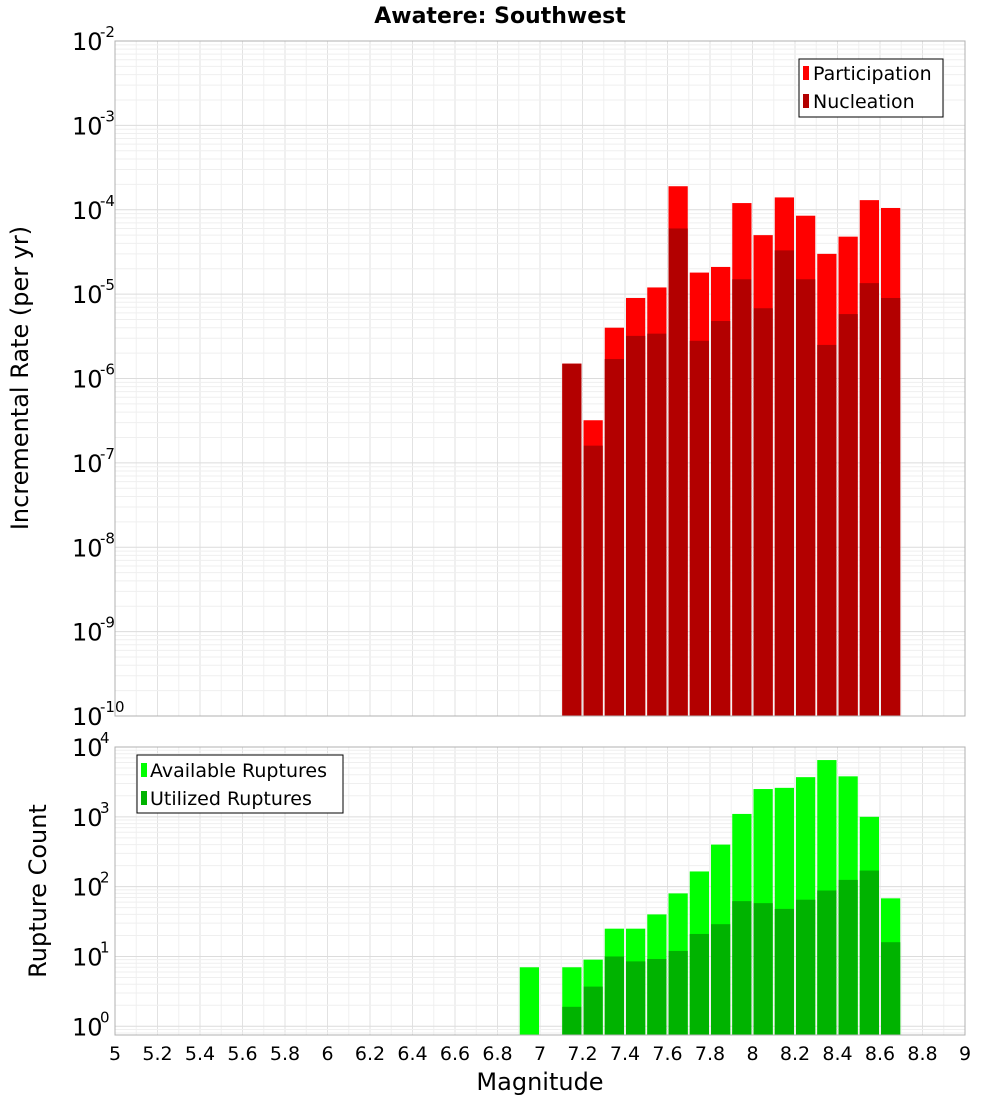  I want to click on rate-y-tick-exponent: -10, so click(112, 707).